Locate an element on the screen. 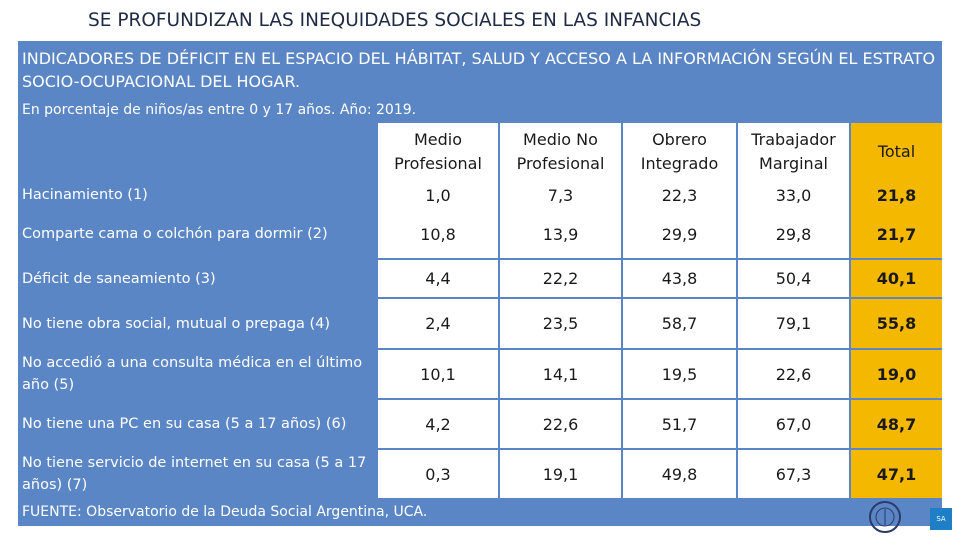  table-cell: 29,8 is located at coordinates (793, 234).